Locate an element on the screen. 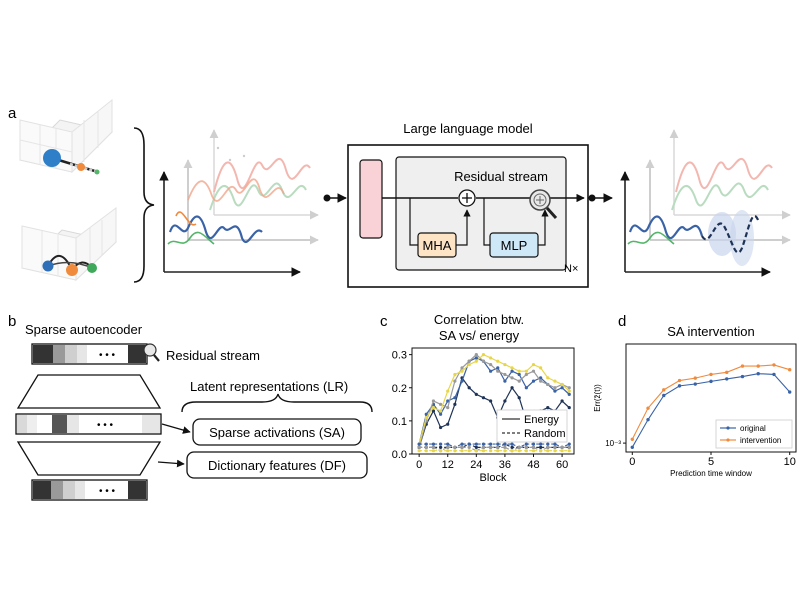 This screenshot has width=800, height=600. chart-d-ytick-label: 10⁻³ is located at coordinates (613, 443).